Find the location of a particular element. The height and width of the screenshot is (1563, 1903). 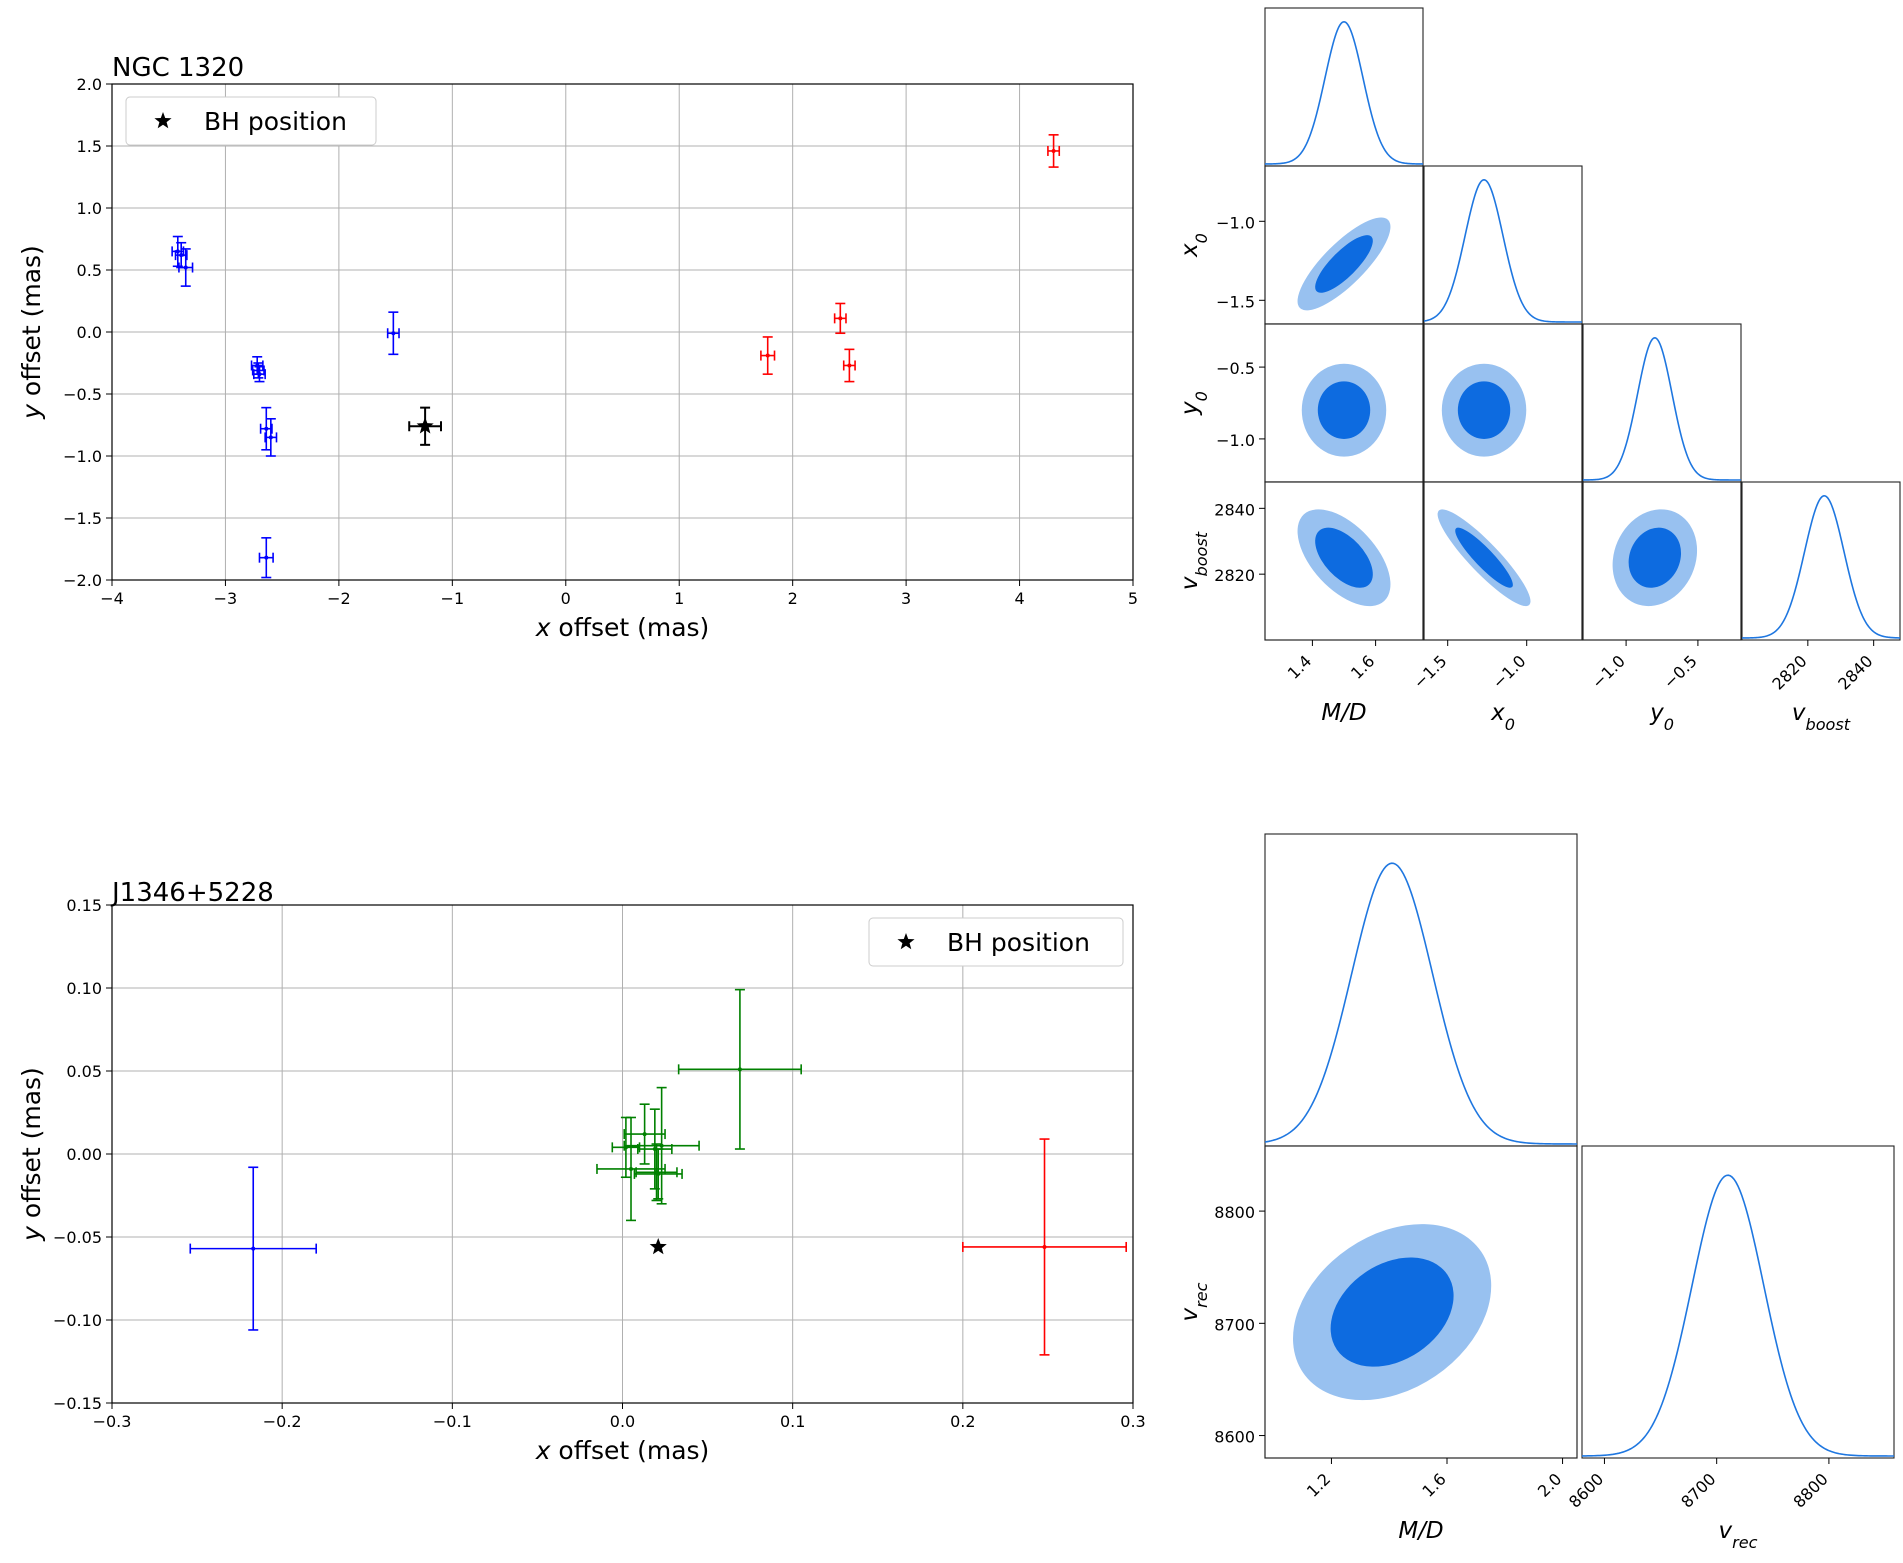

y-tick-label: 0.05 is located at coordinates (84, 1071).